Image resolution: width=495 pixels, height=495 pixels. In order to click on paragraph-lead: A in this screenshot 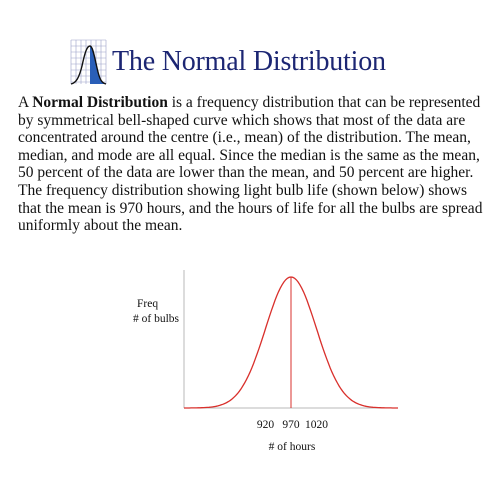, I will do `click(25, 102)`.